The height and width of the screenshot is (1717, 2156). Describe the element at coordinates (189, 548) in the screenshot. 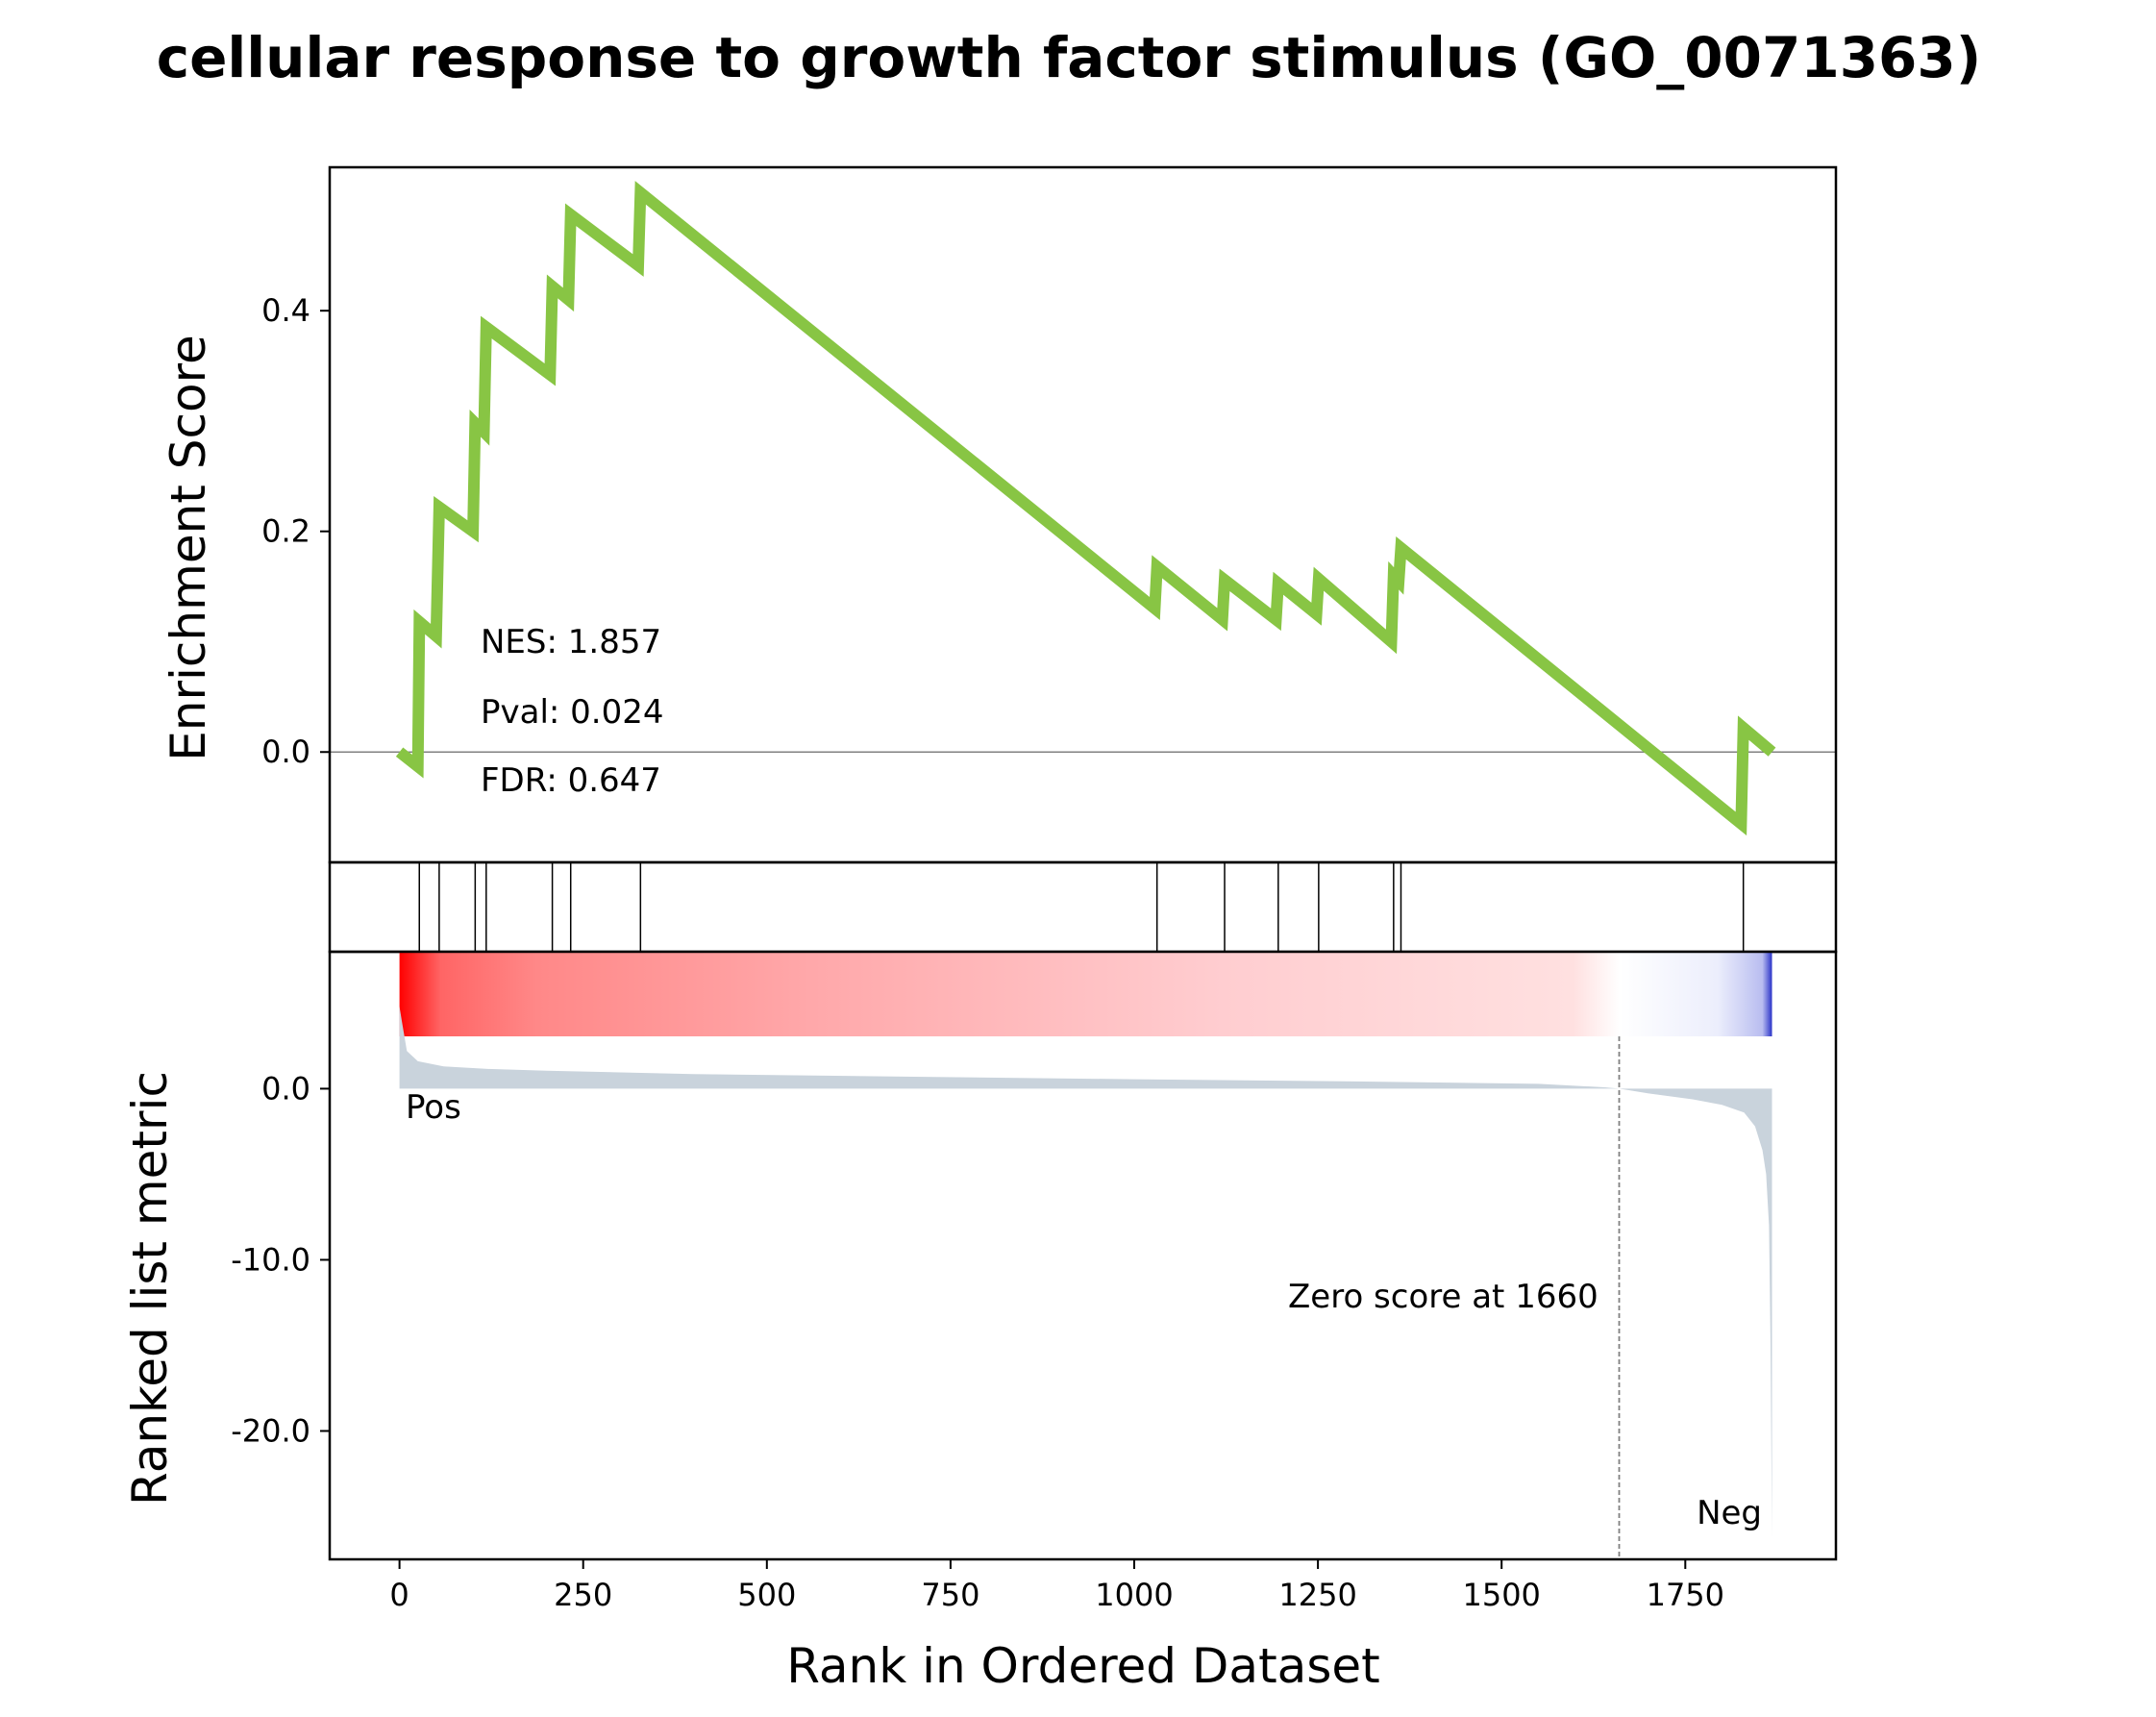

I see `es-axis-title: Enrichment Score` at that location.